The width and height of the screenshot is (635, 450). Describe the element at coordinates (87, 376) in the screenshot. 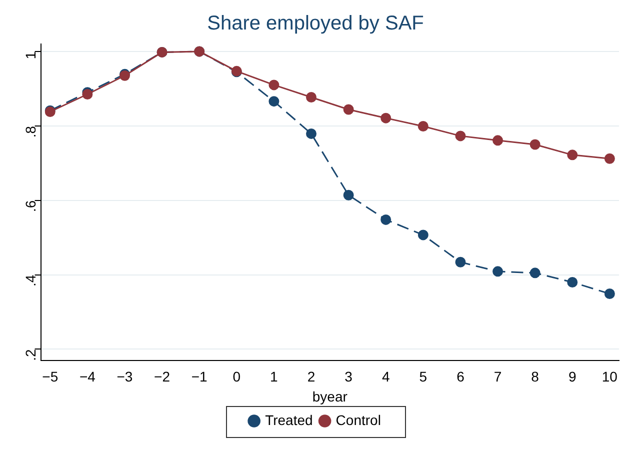

I see `x-tick-label: −4` at that location.